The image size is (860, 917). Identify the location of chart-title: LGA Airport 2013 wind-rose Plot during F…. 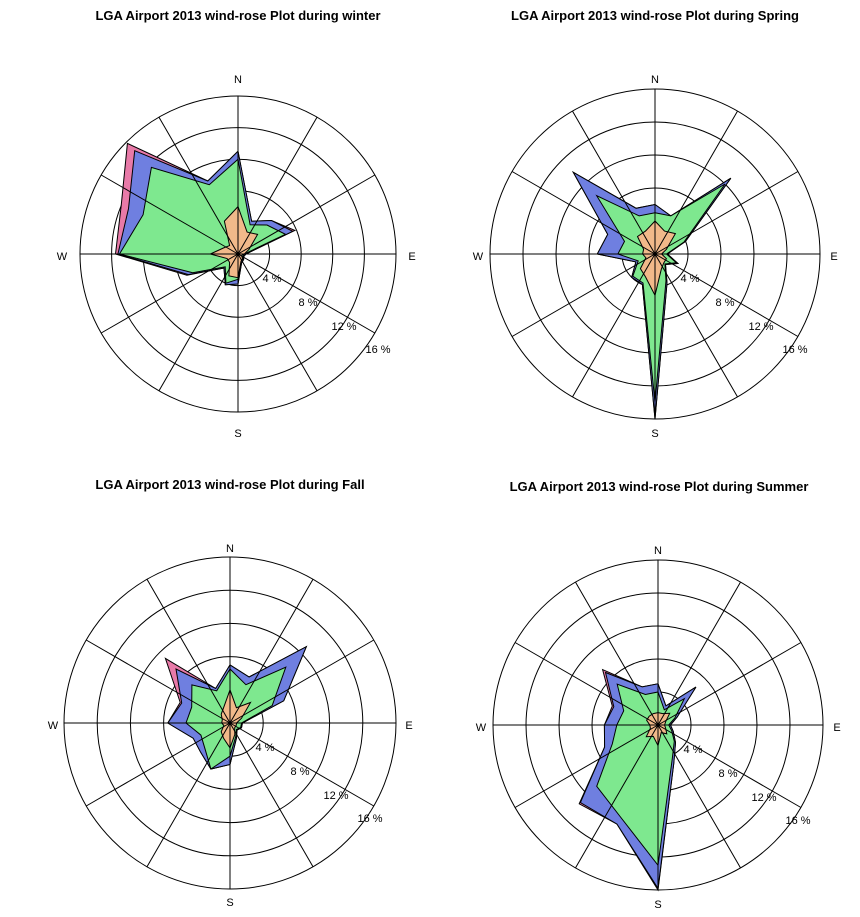
(229, 484).